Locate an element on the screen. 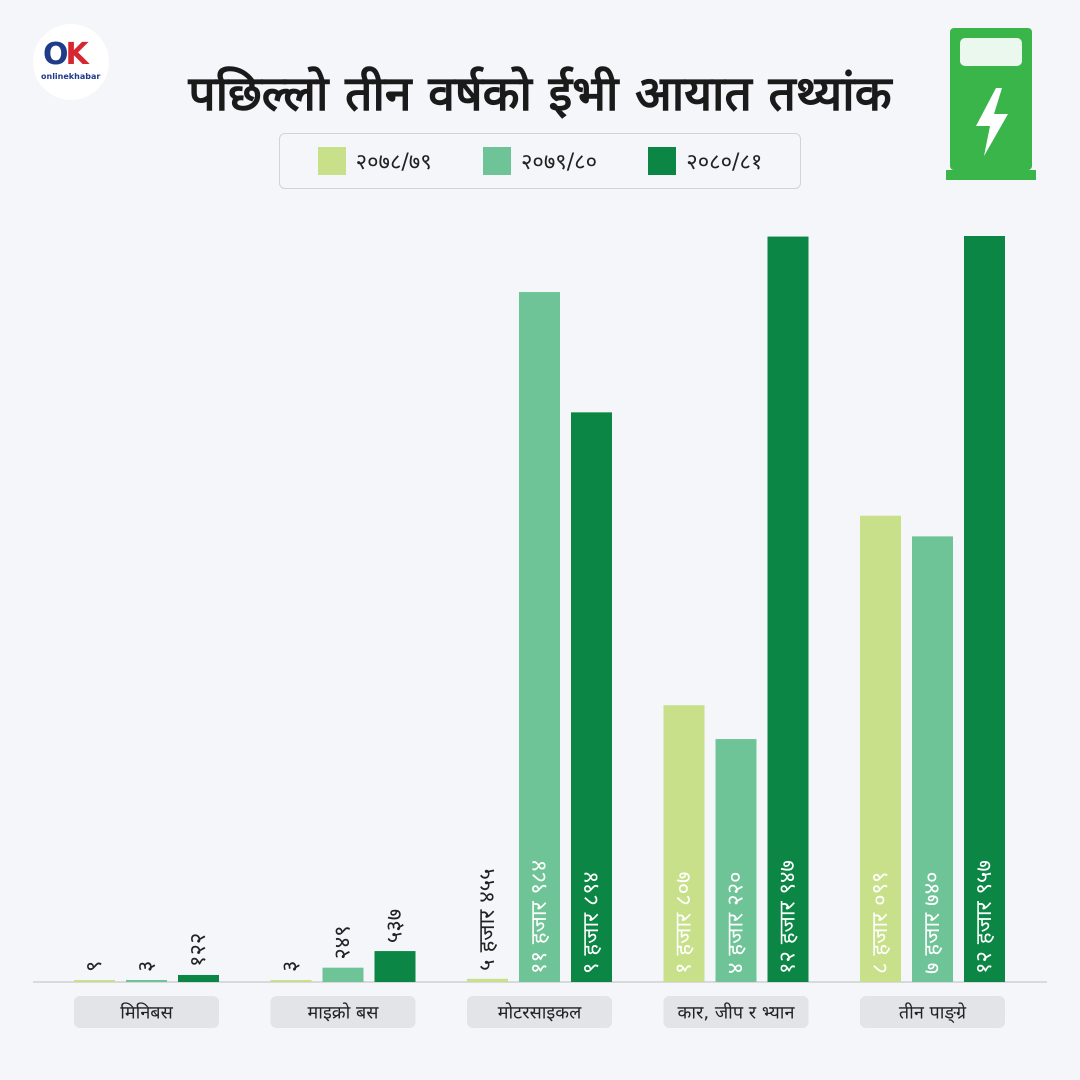 The height and width of the screenshot is (1080, 1080). data-label: १२२ is located at coordinates (198, 950).